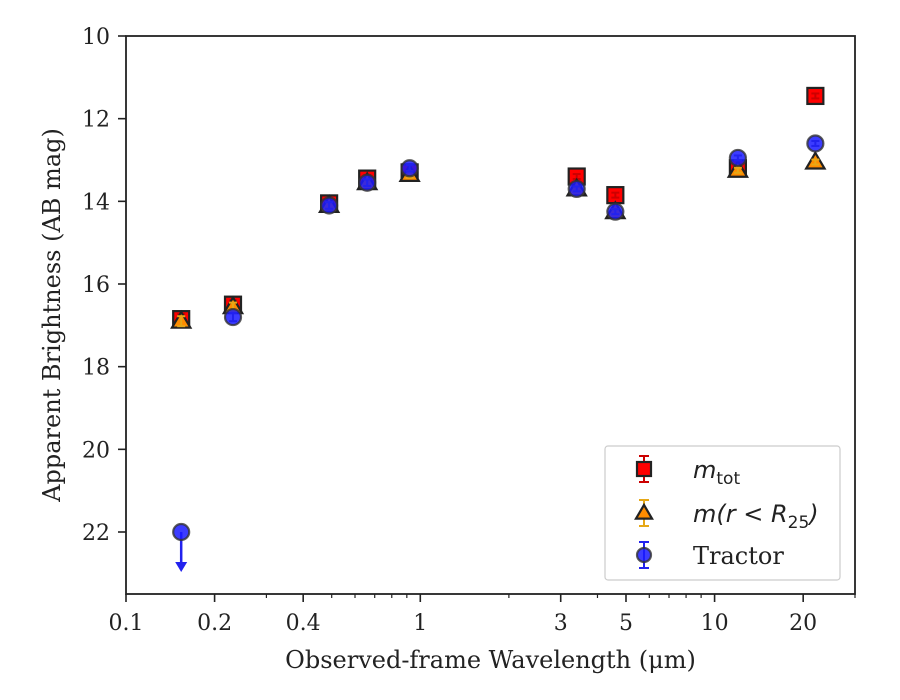  What do you see at coordinates (96, 533) in the screenshot?
I see `y-tick-label-6: 22` at bounding box center [96, 533].